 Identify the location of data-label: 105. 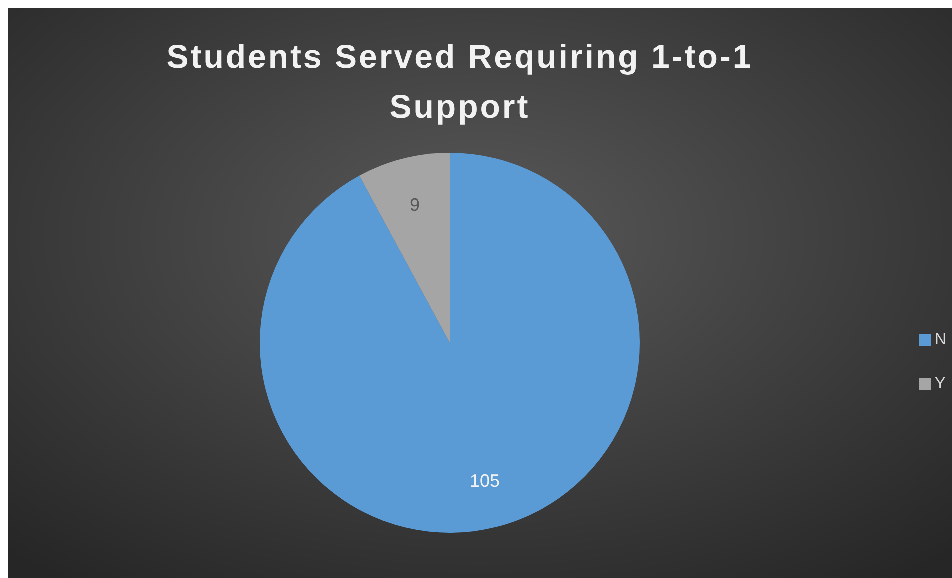
(485, 481).